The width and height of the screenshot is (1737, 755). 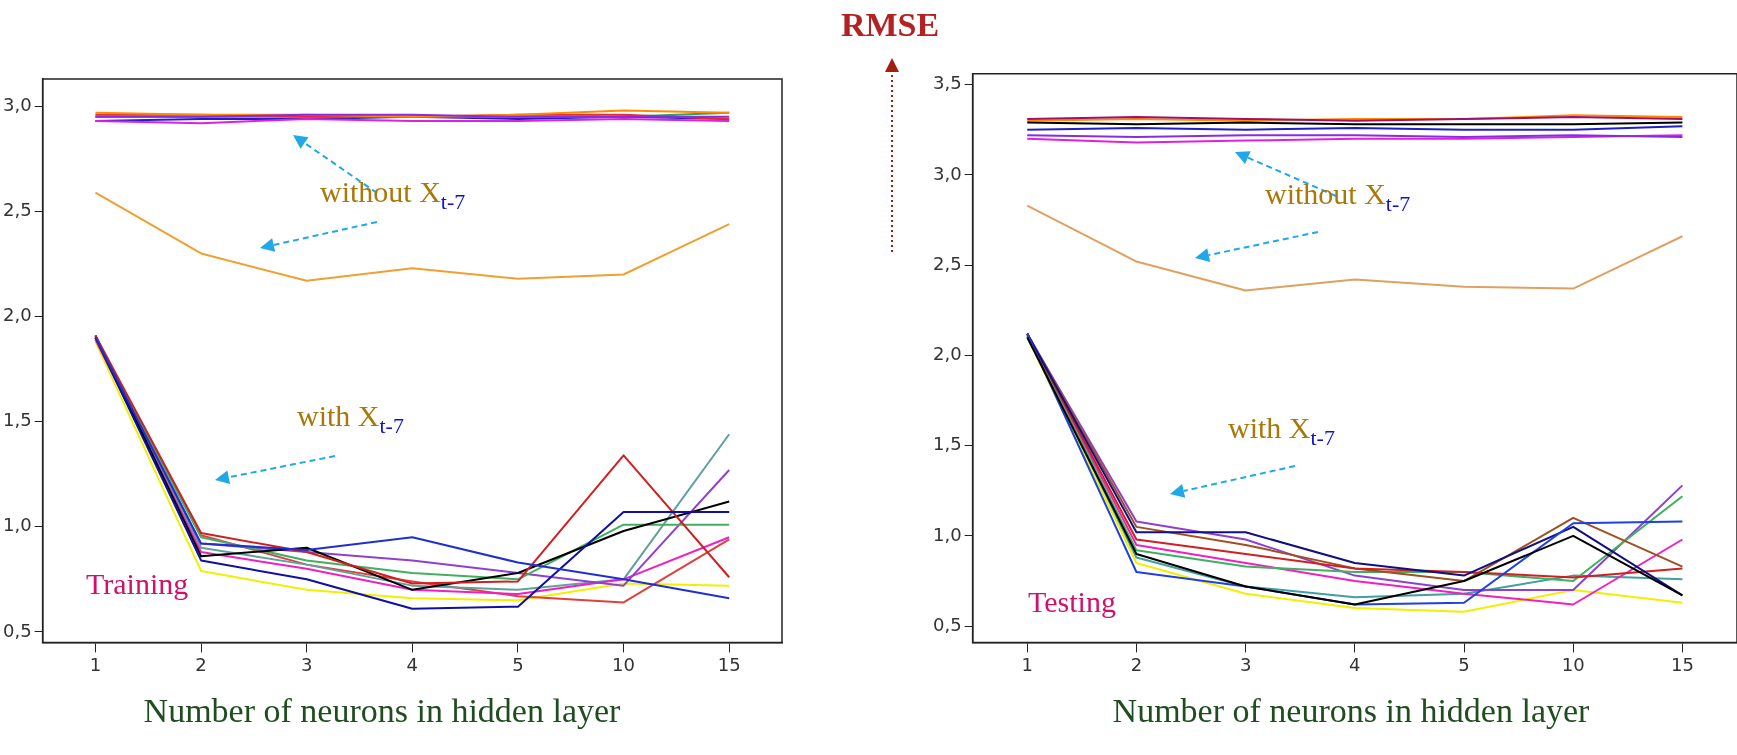 What do you see at coordinates (1072, 601) in the screenshot?
I see `annotation: Testing` at bounding box center [1072, 601].